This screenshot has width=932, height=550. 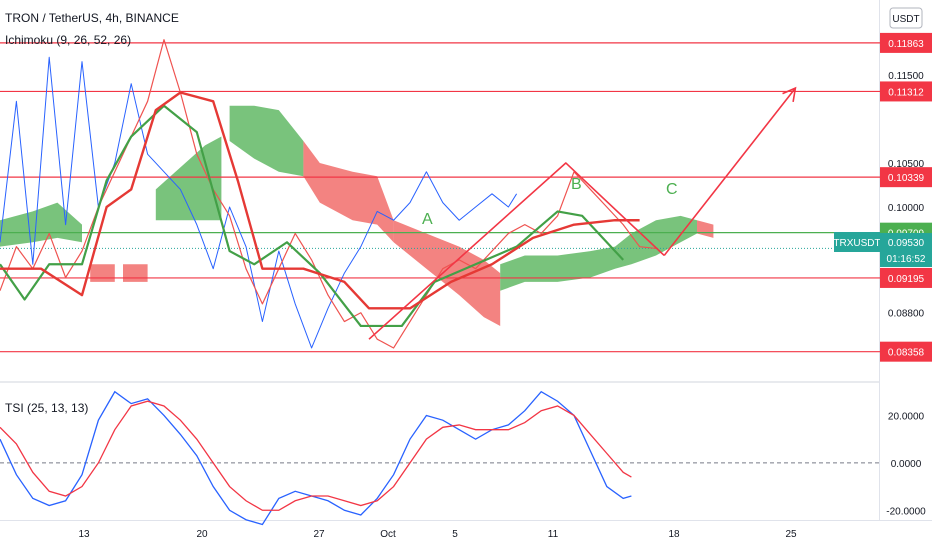 I want to click on currency-badge: USDT, so click(x=906, y=18).